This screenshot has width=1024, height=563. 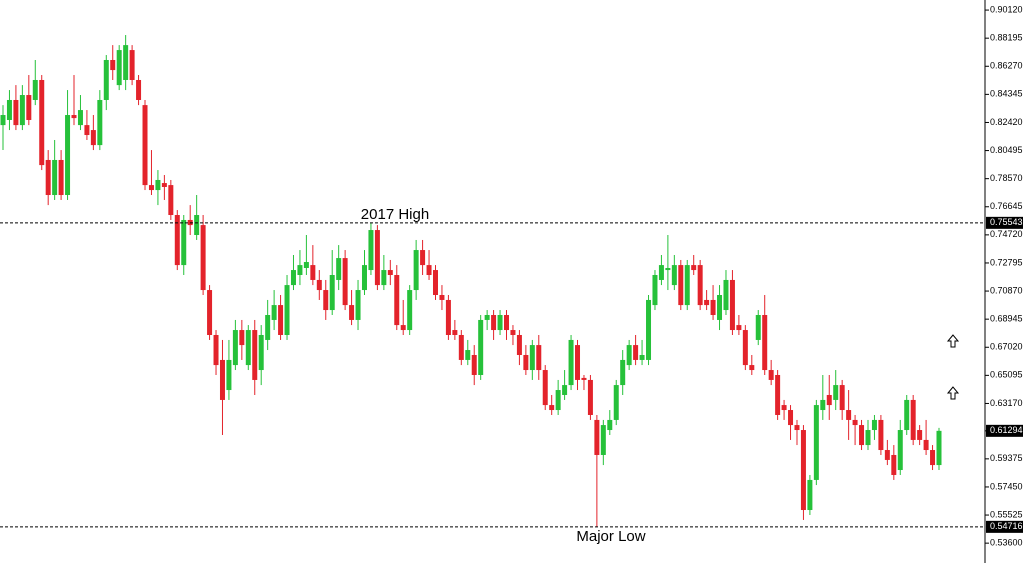 What do you see at coordinates (1006, 150) in the screenshot?
I see `y-tick-label: 0.80495` at bounding box center [1006, 150].